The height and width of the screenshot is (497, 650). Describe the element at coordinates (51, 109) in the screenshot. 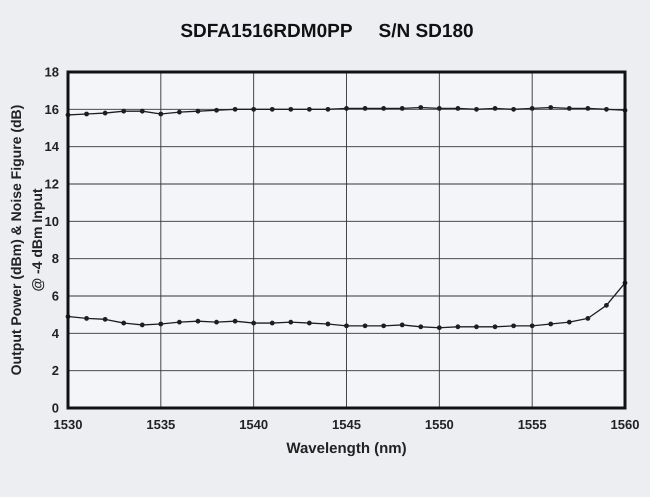

I see `y-tick-label: 16` at that location.